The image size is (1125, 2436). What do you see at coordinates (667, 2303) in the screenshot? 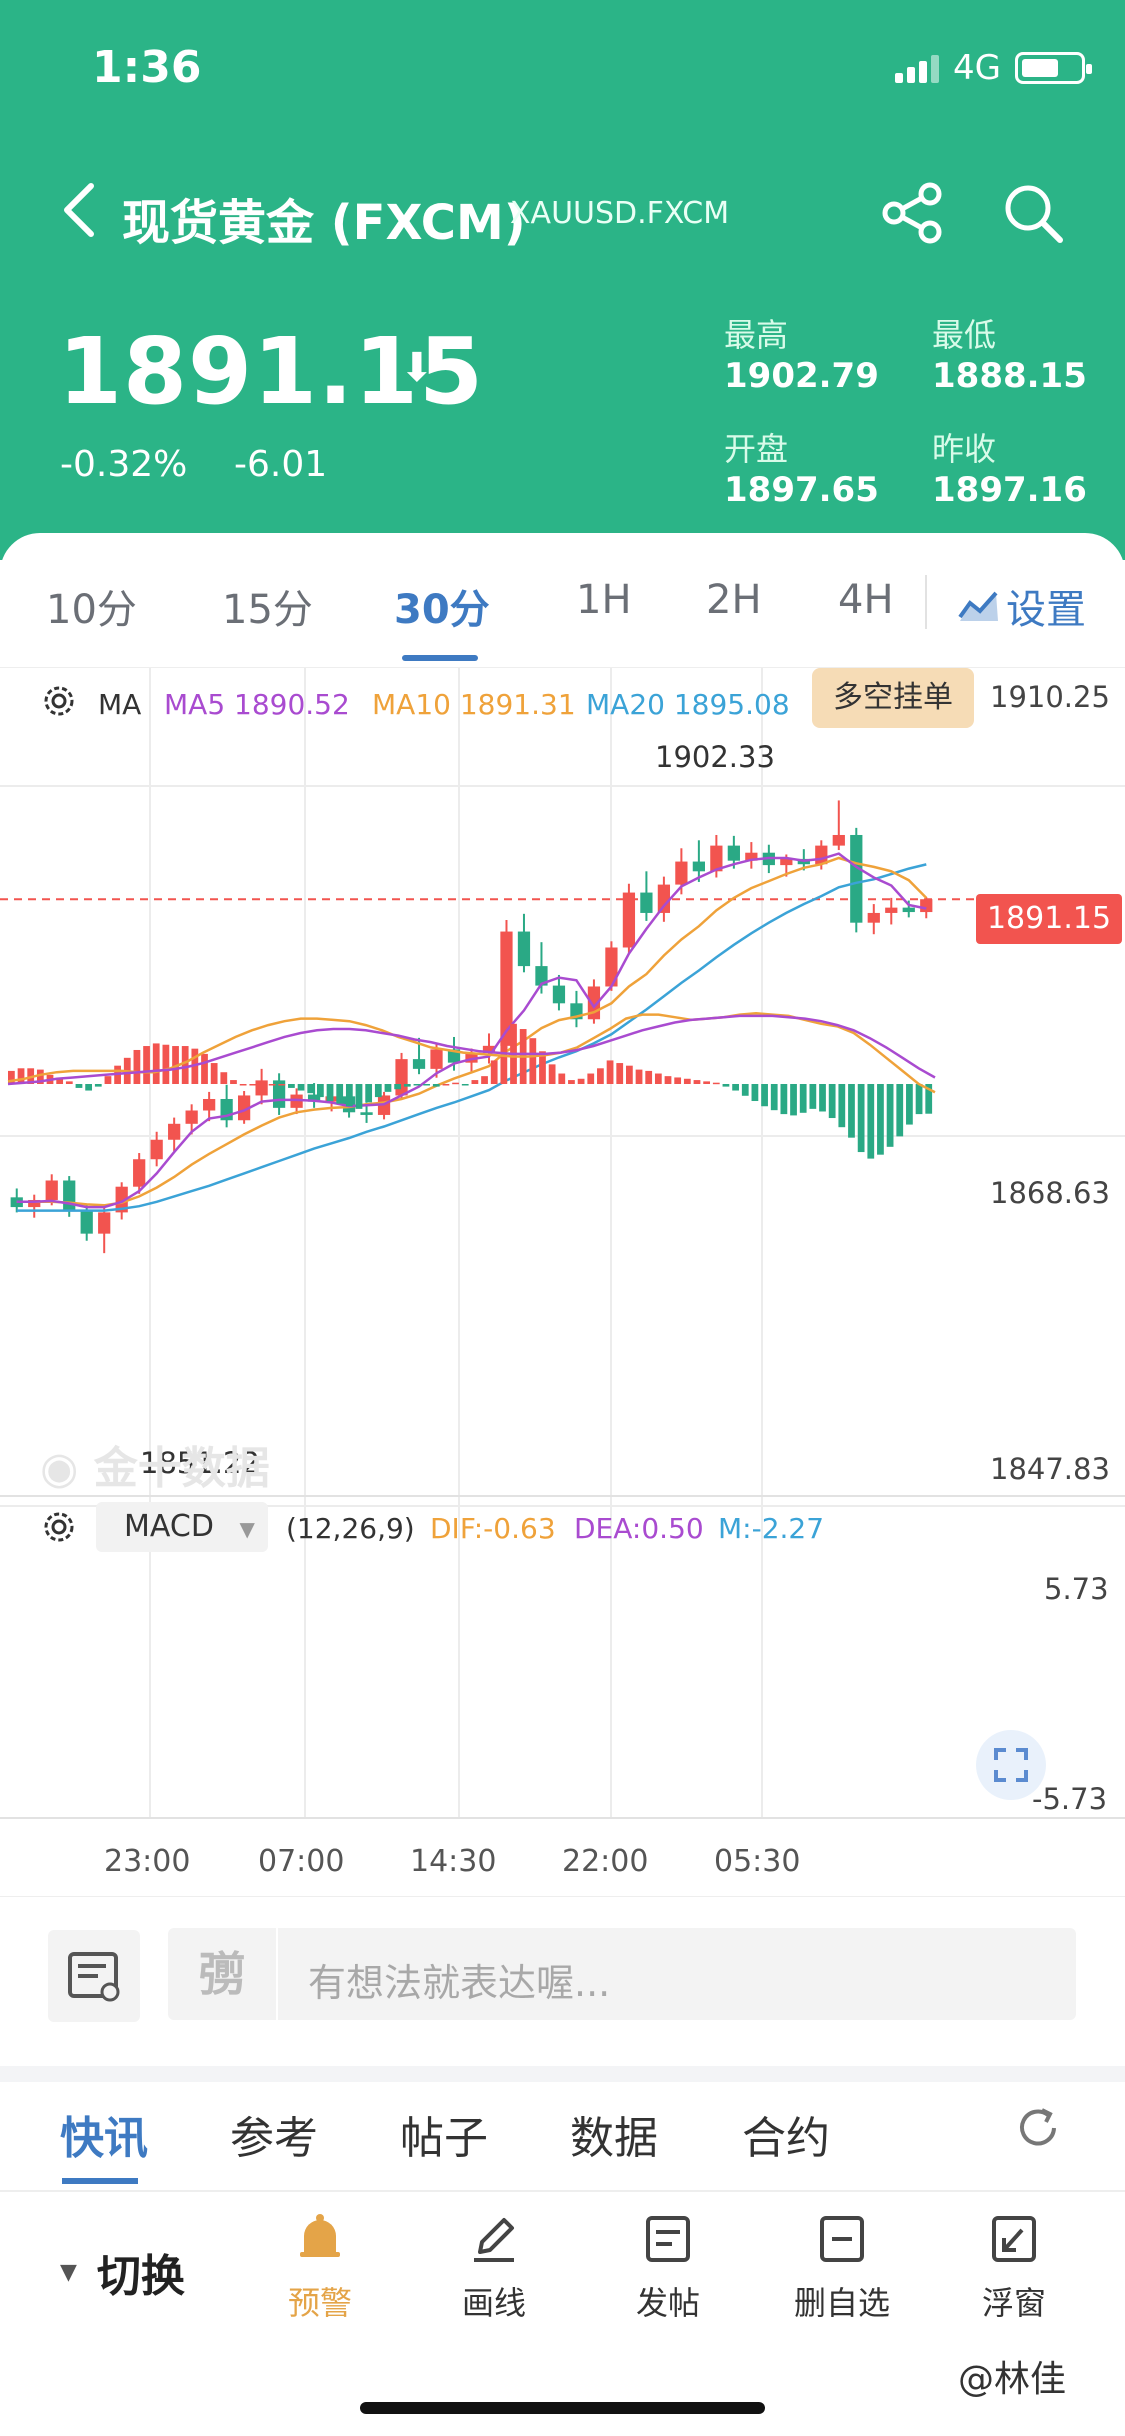
I see `post-label: 发帖` at bounding box center [667, 2303].